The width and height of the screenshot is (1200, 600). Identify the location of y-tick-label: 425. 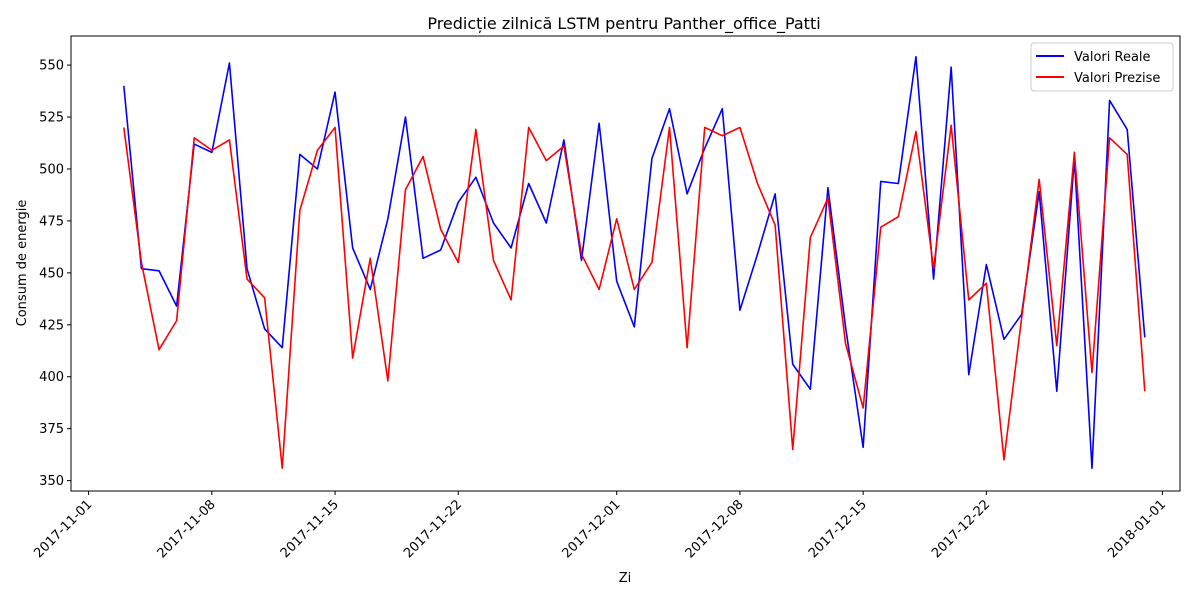
(51, 325).